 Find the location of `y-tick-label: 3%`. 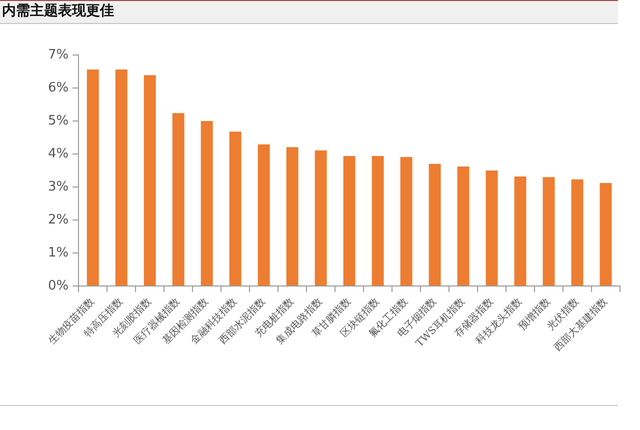

y-tick-label: 3% is located at coordinates (58, 186).